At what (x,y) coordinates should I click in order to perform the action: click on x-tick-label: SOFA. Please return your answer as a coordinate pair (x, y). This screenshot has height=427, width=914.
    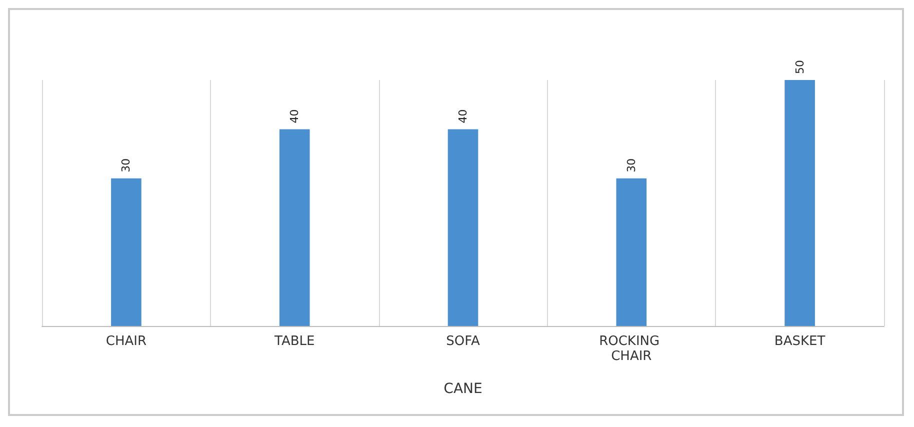
    Looking at the image, I should click on (463, 341).